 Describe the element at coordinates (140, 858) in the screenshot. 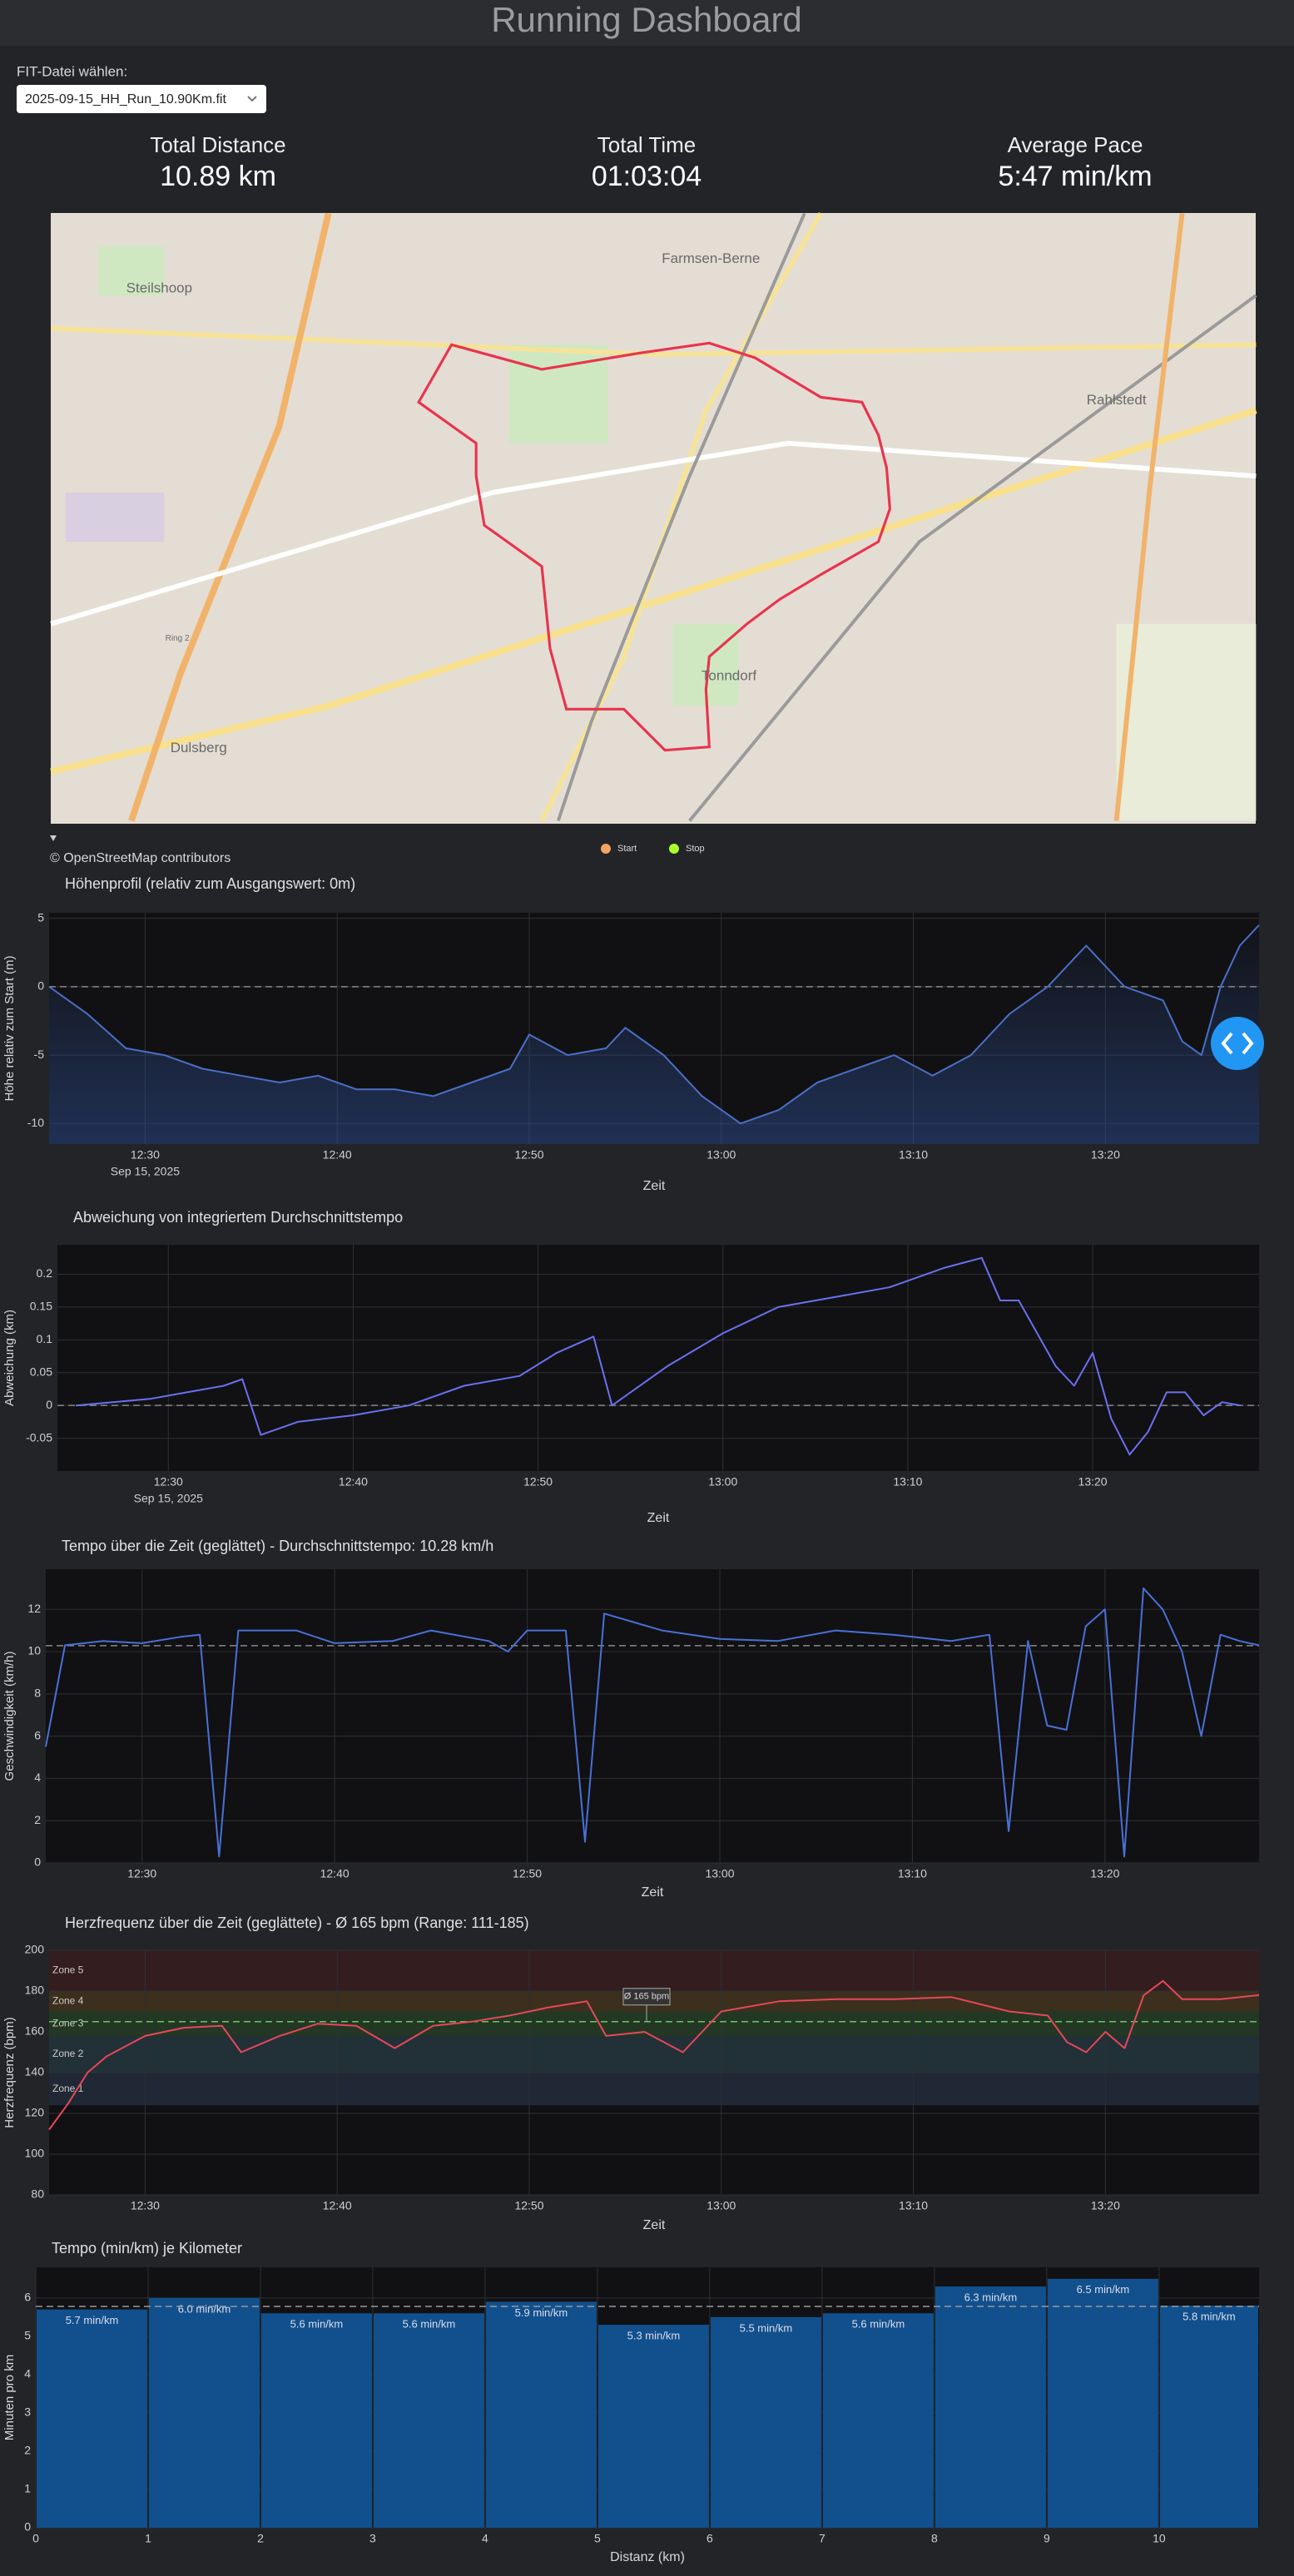

I see `map-attribution: © OpenStreetMap contributors` at that location.